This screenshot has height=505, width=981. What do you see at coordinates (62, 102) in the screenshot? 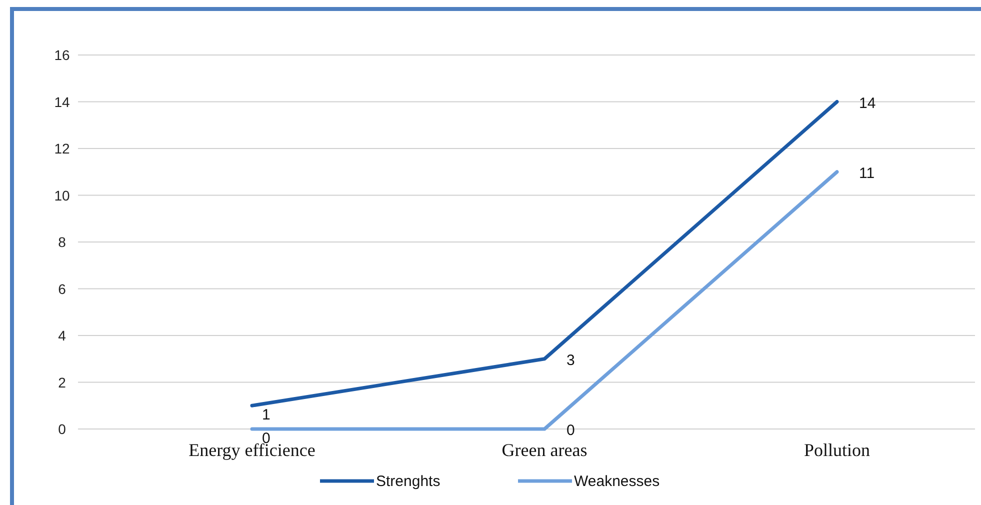
I see `y-tick-label: 14` at bounding box center [62, 102].